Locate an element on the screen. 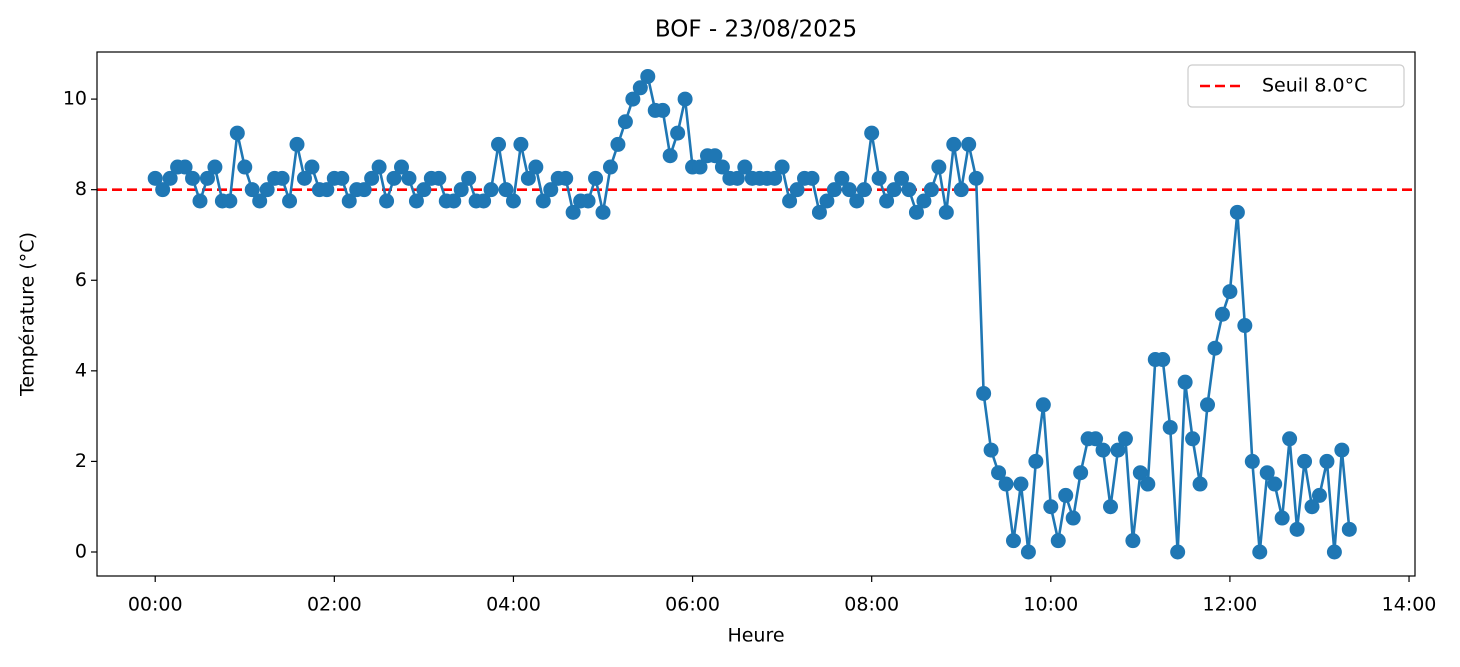 The width and height of the screenshot is (1460, 667). y-tick-label: 6 is located at coordinates (81, 280).